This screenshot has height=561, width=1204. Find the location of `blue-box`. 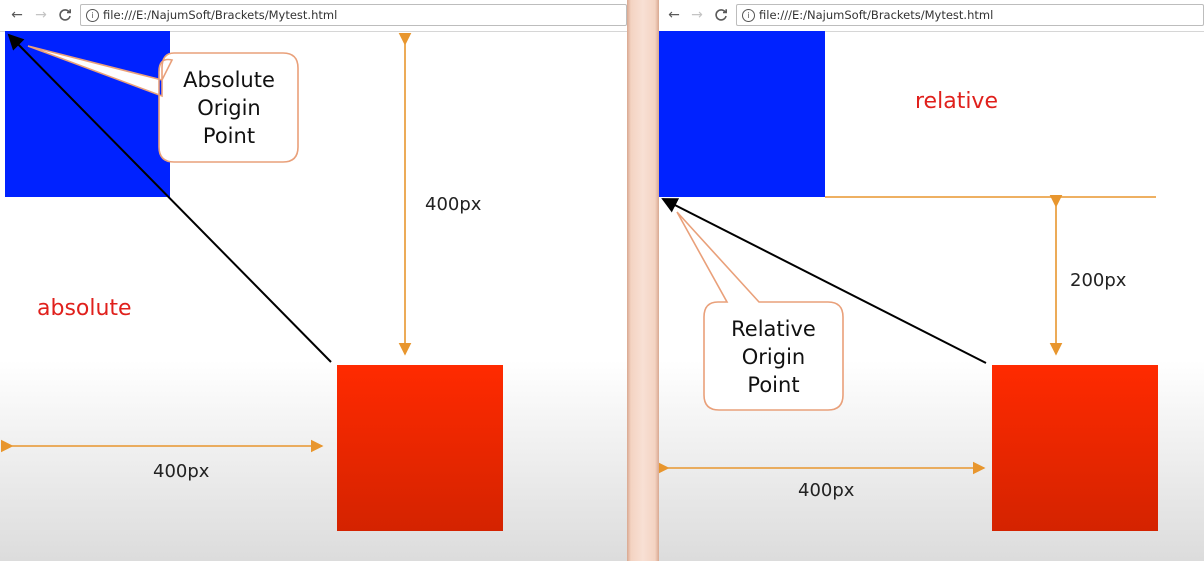

blue-box is located at coordinates (742, 114).